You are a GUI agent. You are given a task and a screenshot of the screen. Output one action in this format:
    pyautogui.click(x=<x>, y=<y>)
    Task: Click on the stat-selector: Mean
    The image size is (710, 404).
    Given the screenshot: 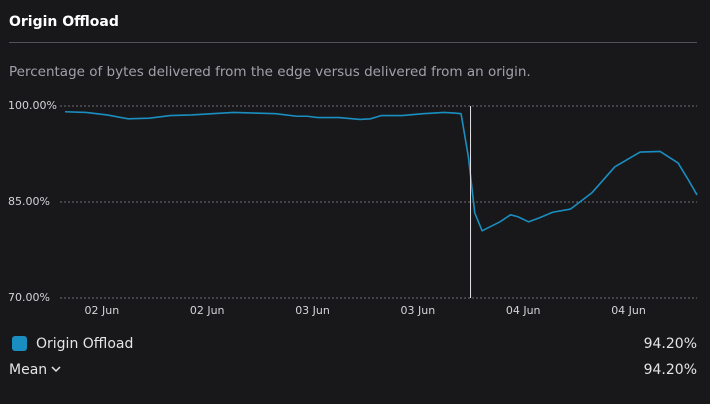 What is the action you would take?
    pyautogui.click(x=28, y=370)
    